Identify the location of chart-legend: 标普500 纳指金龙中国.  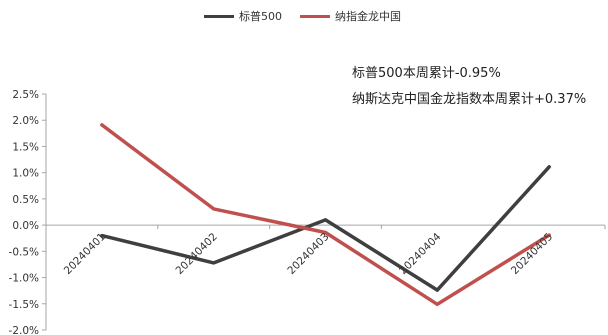
(311, 16).